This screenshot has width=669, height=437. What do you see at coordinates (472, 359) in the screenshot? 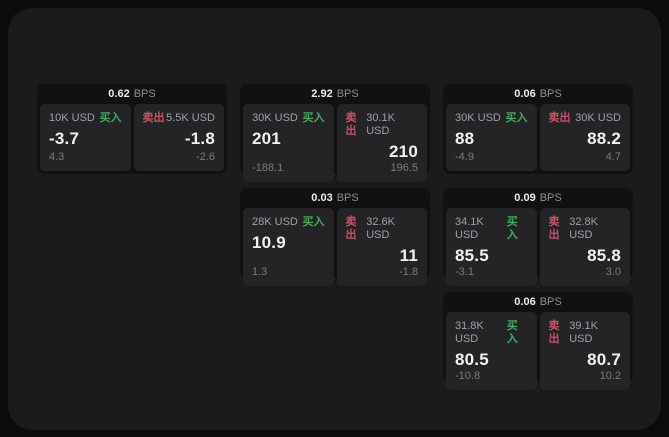
I see `buy-price: 80.5` at bounding box center [472, 359].